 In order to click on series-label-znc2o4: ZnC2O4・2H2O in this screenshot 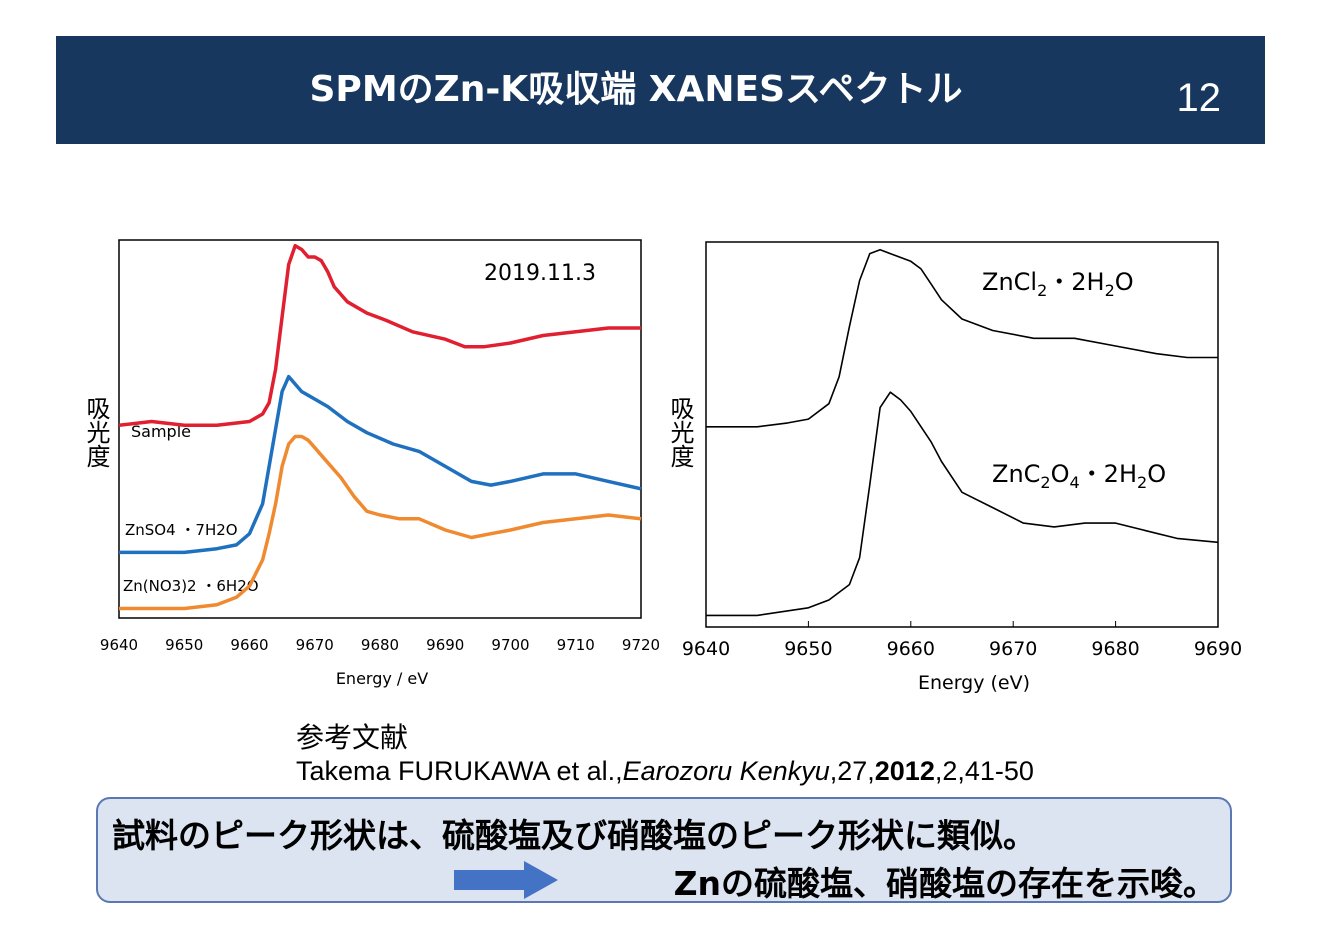, I will do `click(1079, 476)`.